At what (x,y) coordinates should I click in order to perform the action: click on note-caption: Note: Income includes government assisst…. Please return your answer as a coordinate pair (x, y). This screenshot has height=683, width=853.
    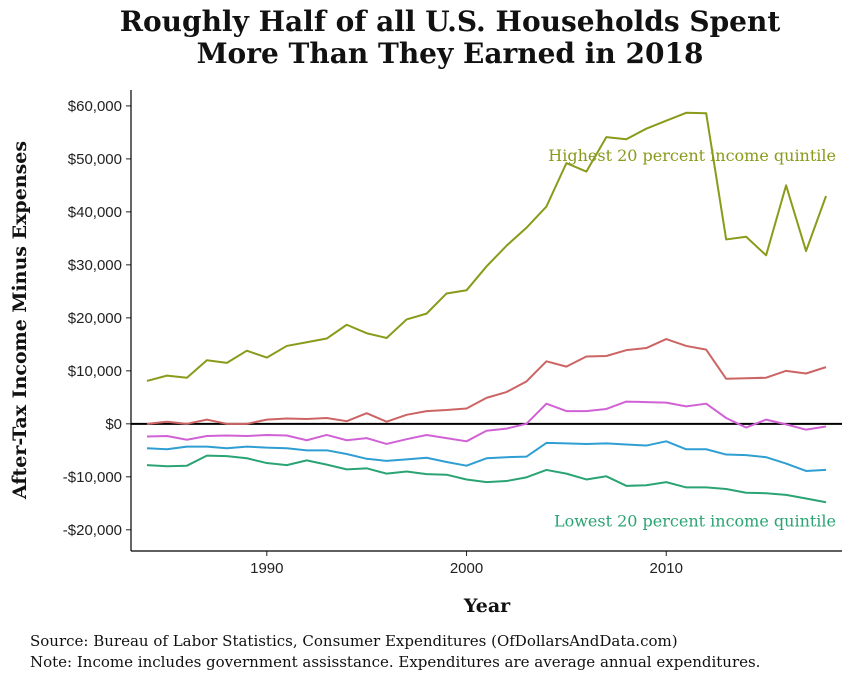
    Looking at the image, I should click on (395, 662).